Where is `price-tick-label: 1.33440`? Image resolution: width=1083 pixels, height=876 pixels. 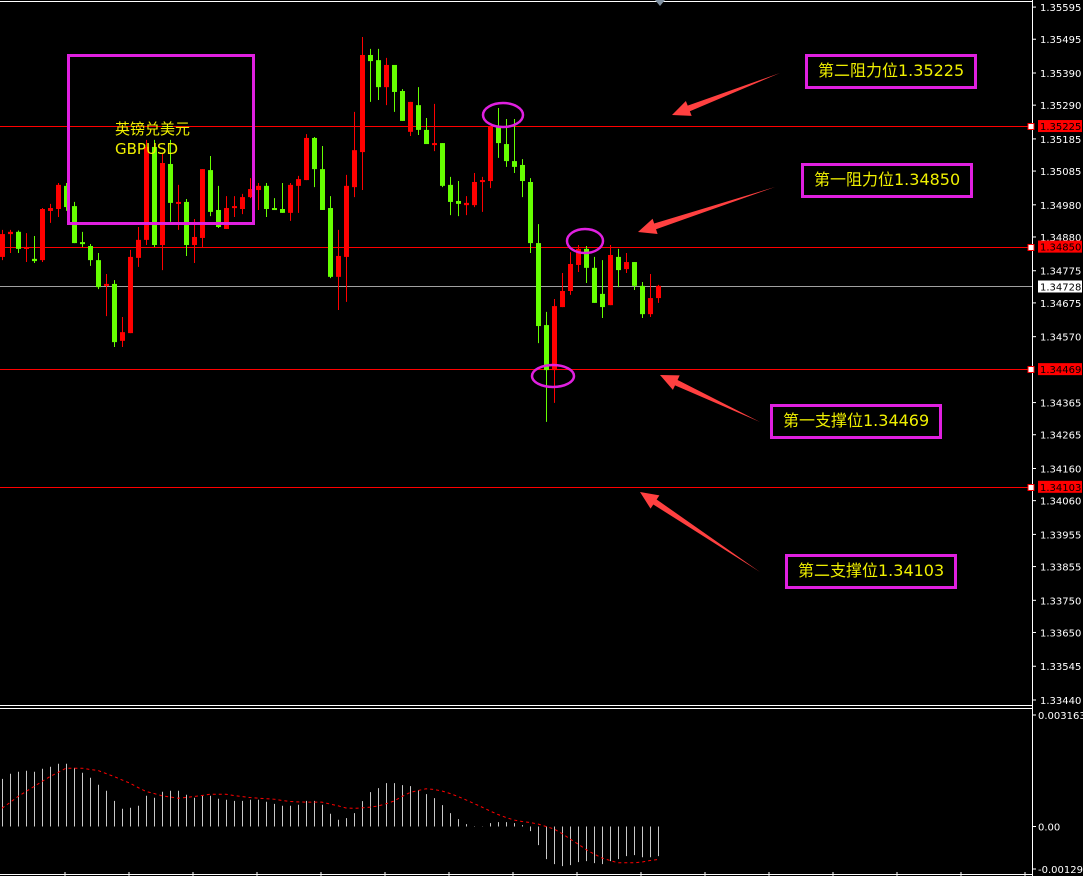
price-tick-label: 1.33440 is located at coordinates (1060, 701).